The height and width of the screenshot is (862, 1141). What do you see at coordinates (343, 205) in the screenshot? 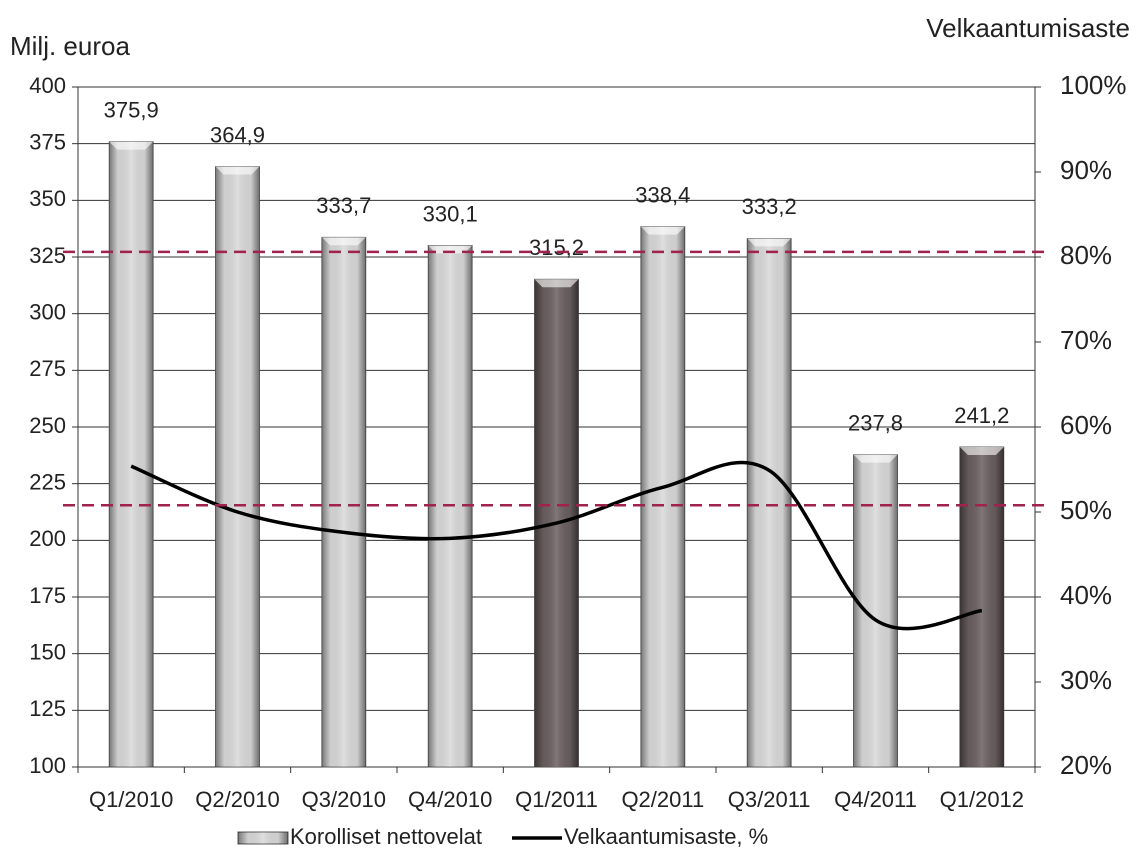
I see `data-label: 333,7` at bounding box center [343, 205].